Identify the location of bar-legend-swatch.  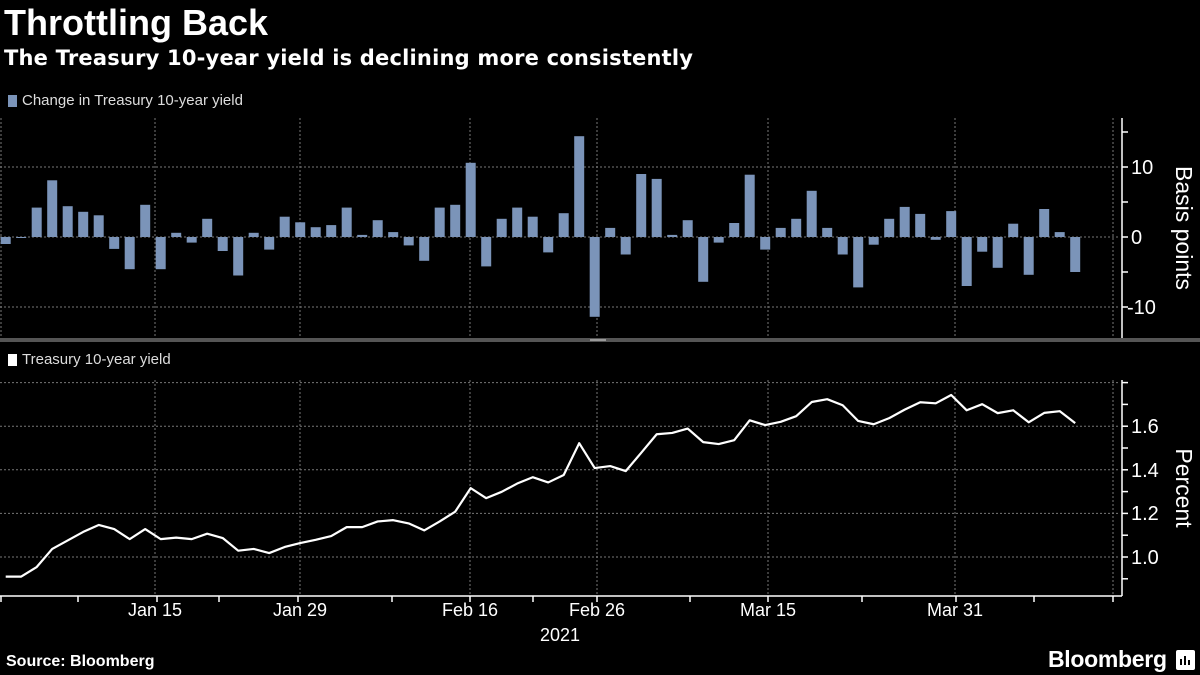
(12, 100).